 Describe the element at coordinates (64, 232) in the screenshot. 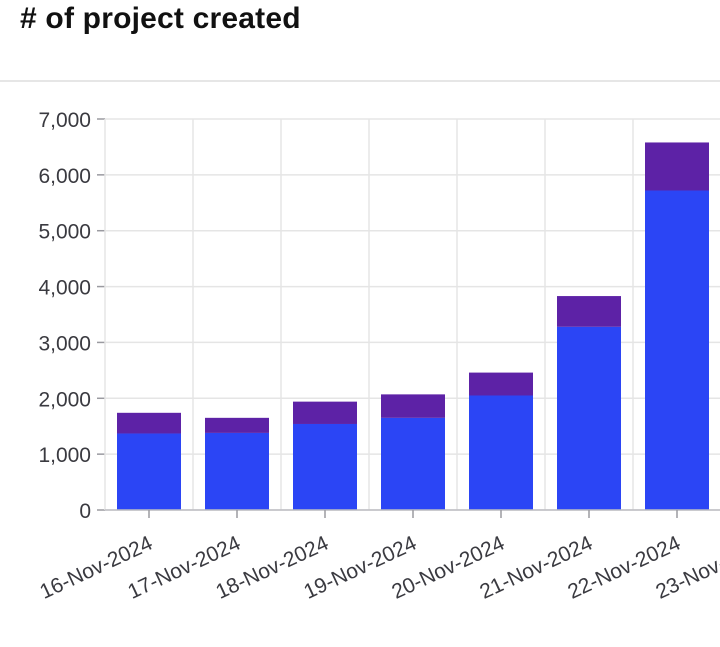

I see `y-tick-label: 5,000` at that location.